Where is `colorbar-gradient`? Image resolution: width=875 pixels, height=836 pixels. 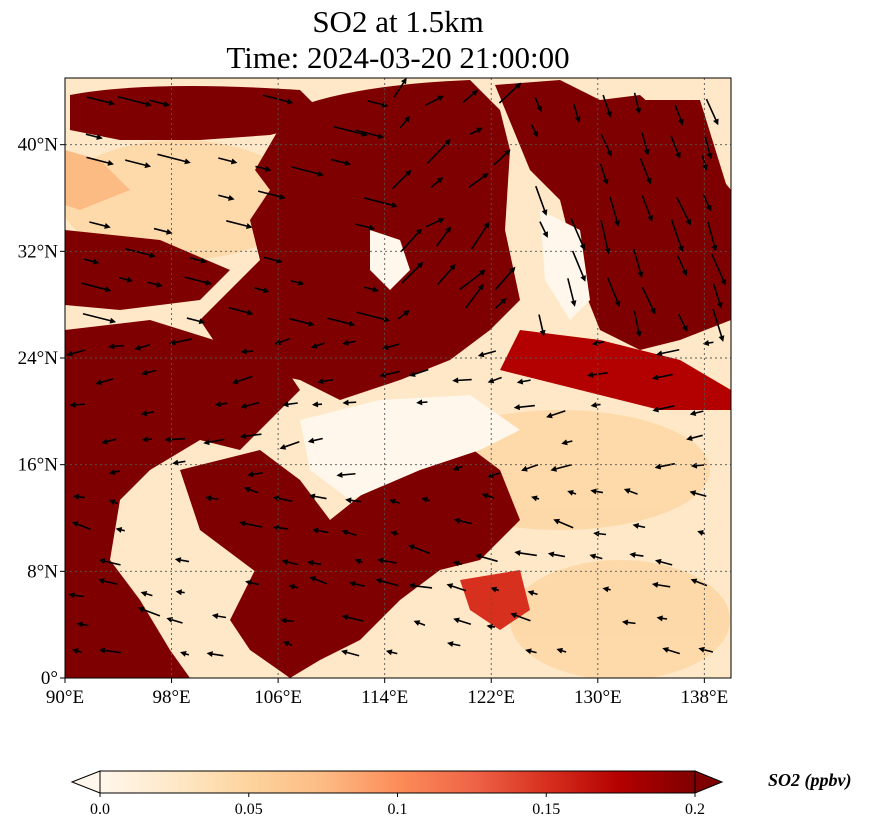
colorbar-gradient is located at coordinates (397, 782).